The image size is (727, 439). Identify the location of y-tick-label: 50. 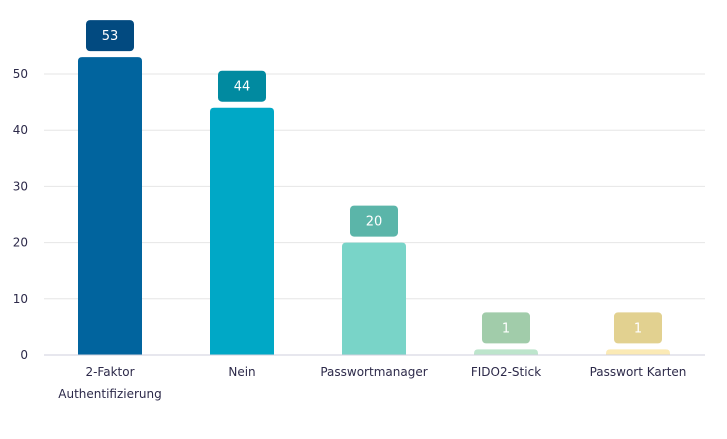
(20, 74).